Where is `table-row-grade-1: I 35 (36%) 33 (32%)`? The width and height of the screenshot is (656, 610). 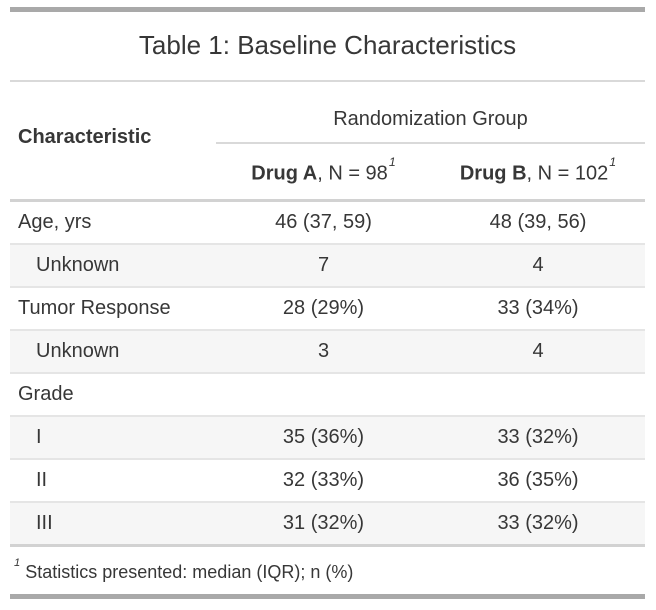
table-row-grade-1: I 35 (36%) 33 (32%) is located at coordinates (328, 437).